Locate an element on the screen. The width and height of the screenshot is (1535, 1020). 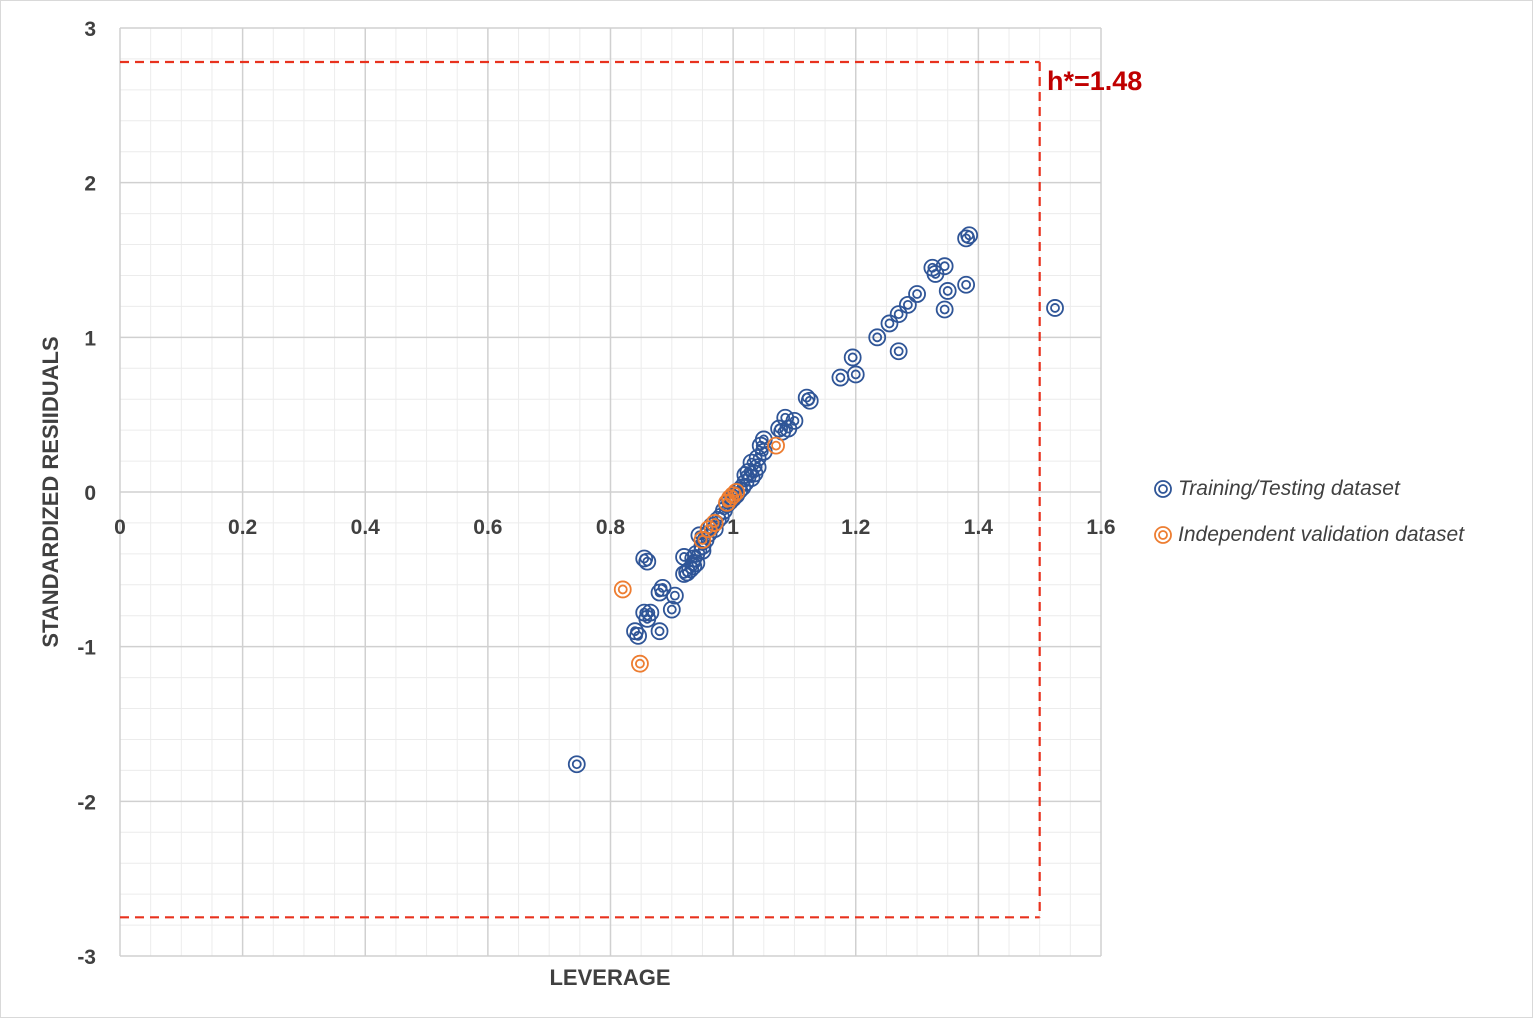
leverage-threshold-annotation: h*=1.48 is located at coordinates (1094, 81).